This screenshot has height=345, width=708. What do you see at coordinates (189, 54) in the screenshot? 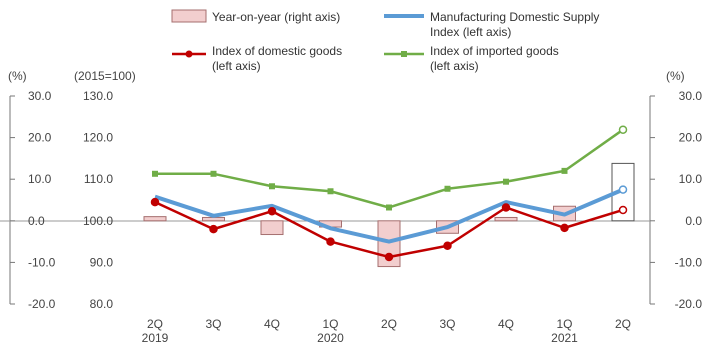
I see `legend-marker-domestic` at bounding box center [189, 54].